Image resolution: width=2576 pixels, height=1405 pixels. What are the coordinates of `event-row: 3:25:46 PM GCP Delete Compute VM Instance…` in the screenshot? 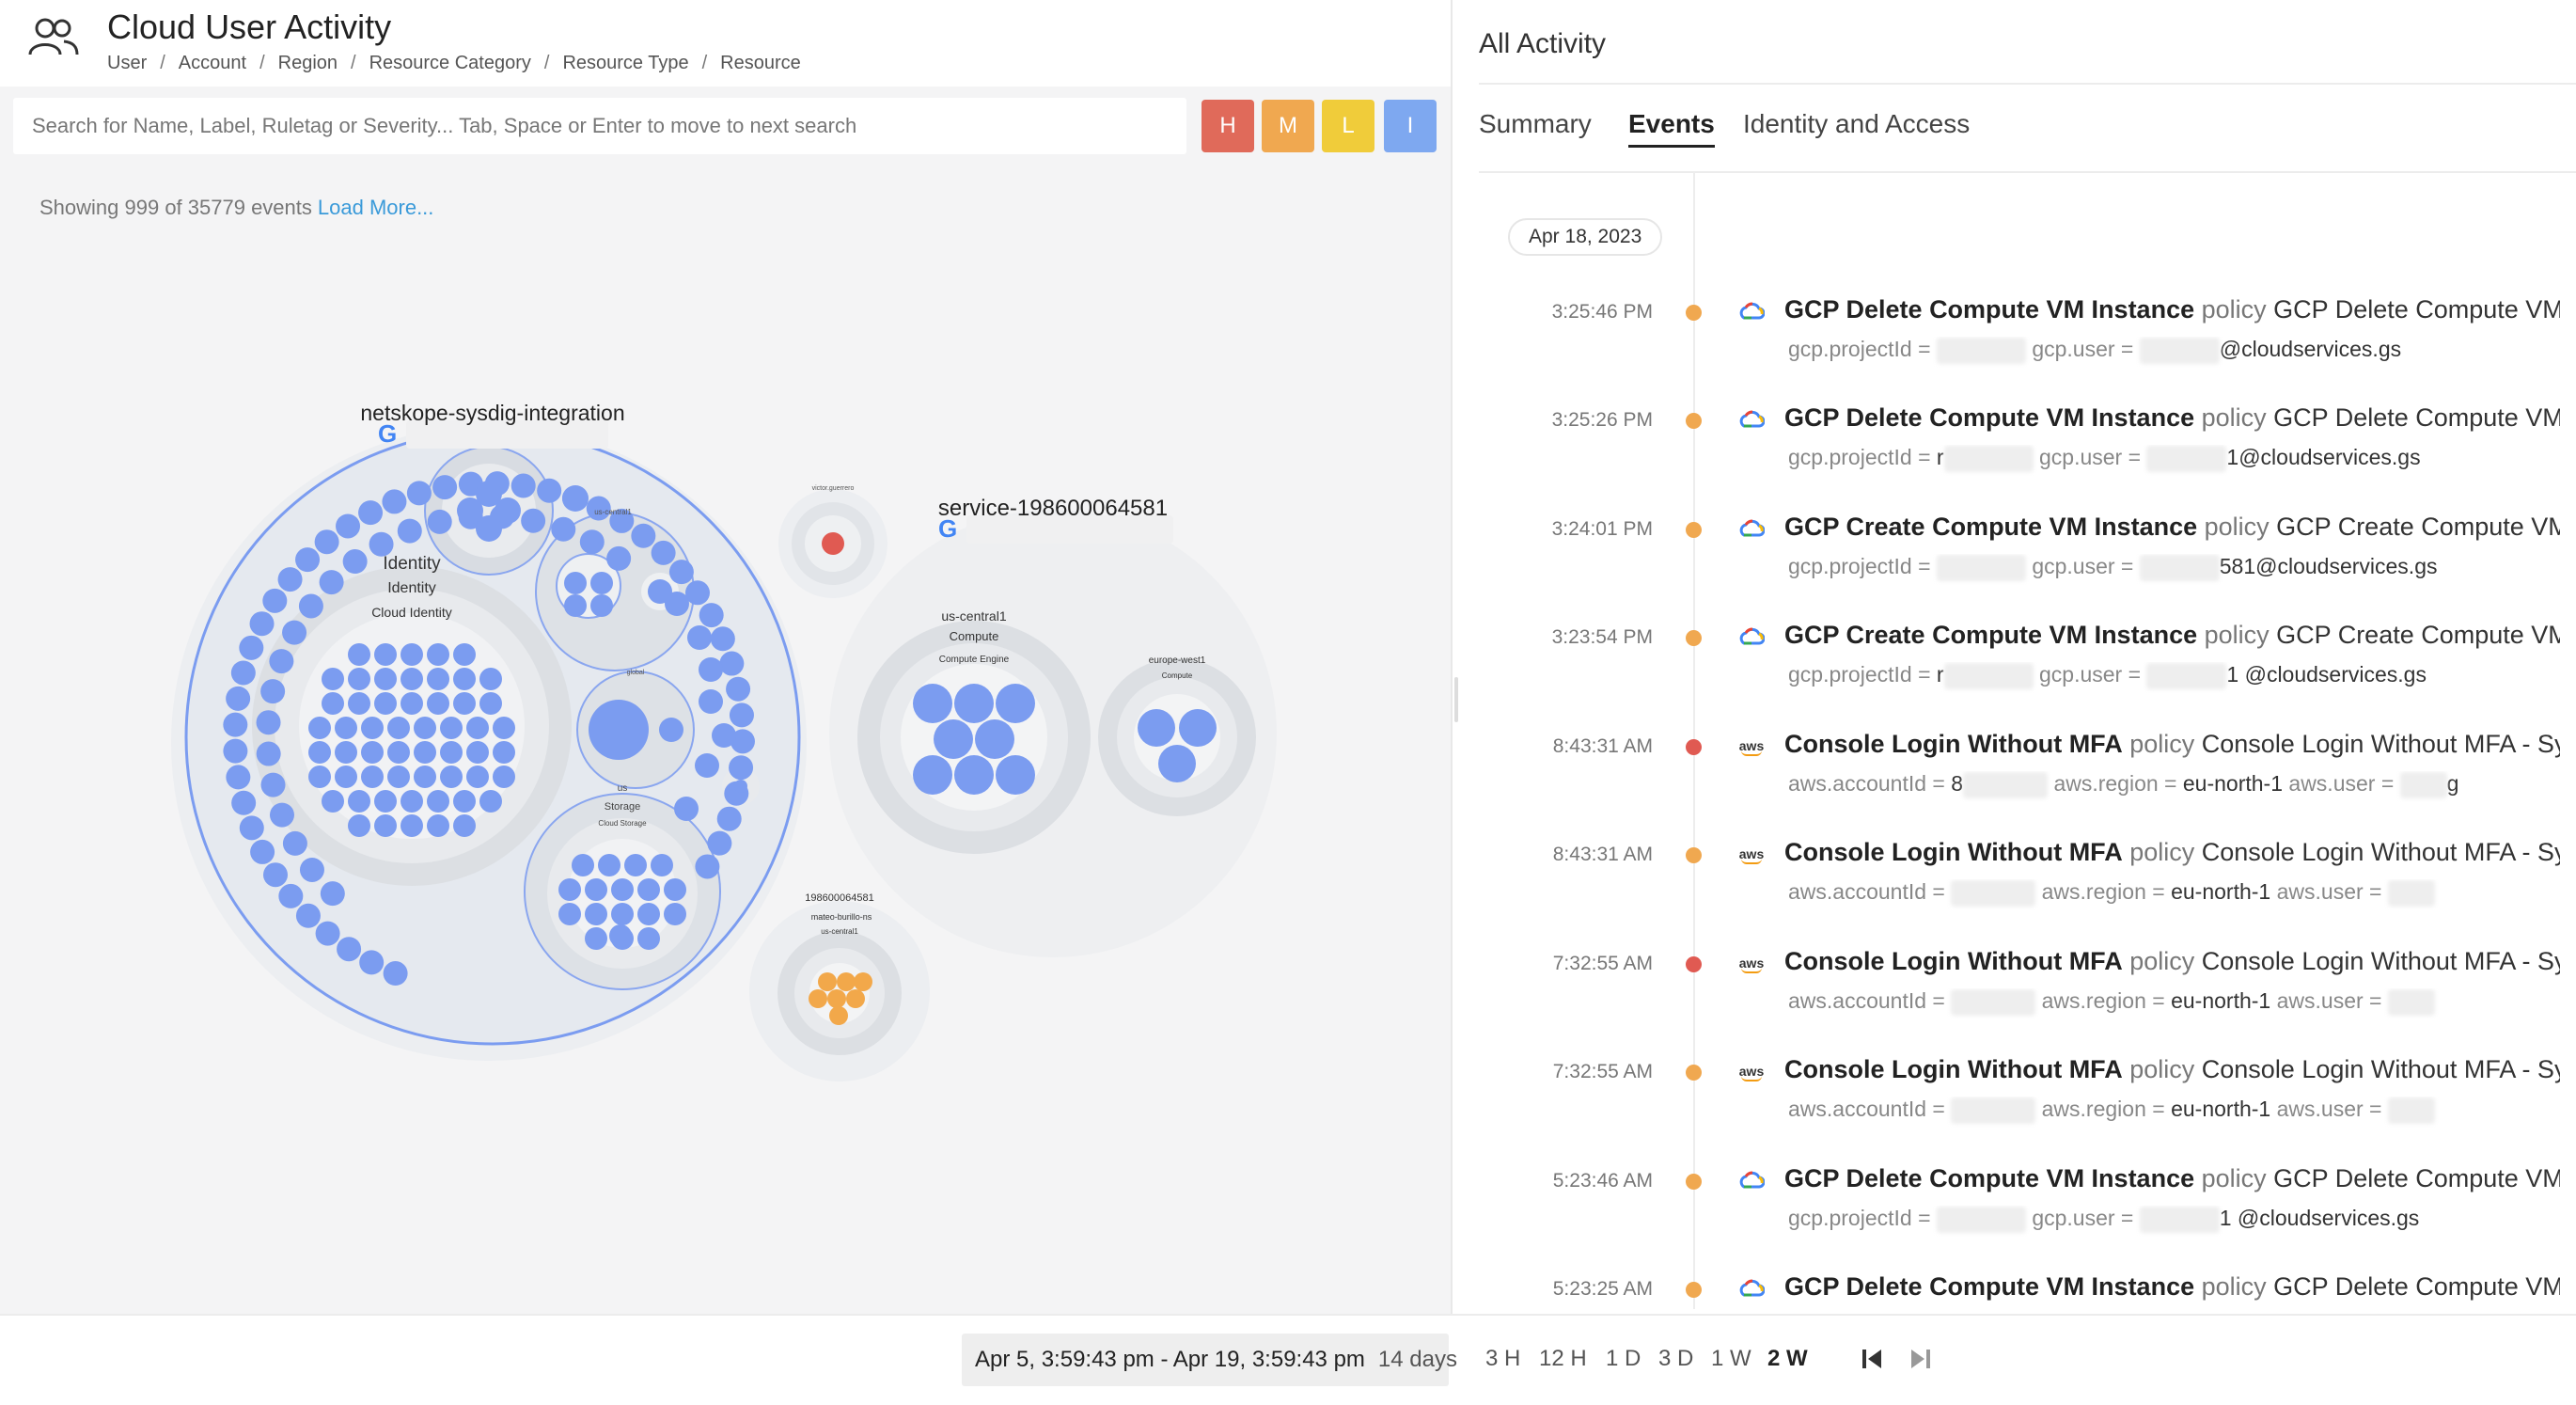 It's located at (1288, 346).